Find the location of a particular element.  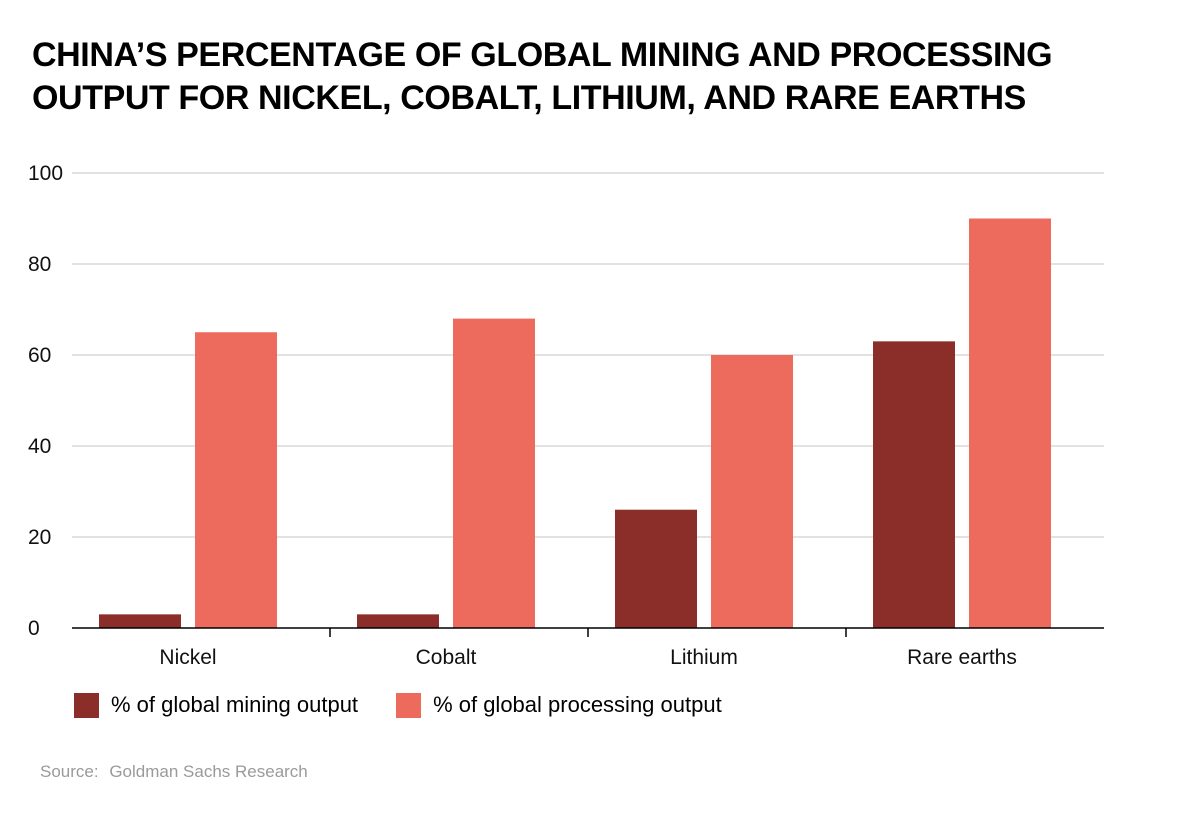

source-text: Goldman Sachs Research is located at coordinates (208, 771).